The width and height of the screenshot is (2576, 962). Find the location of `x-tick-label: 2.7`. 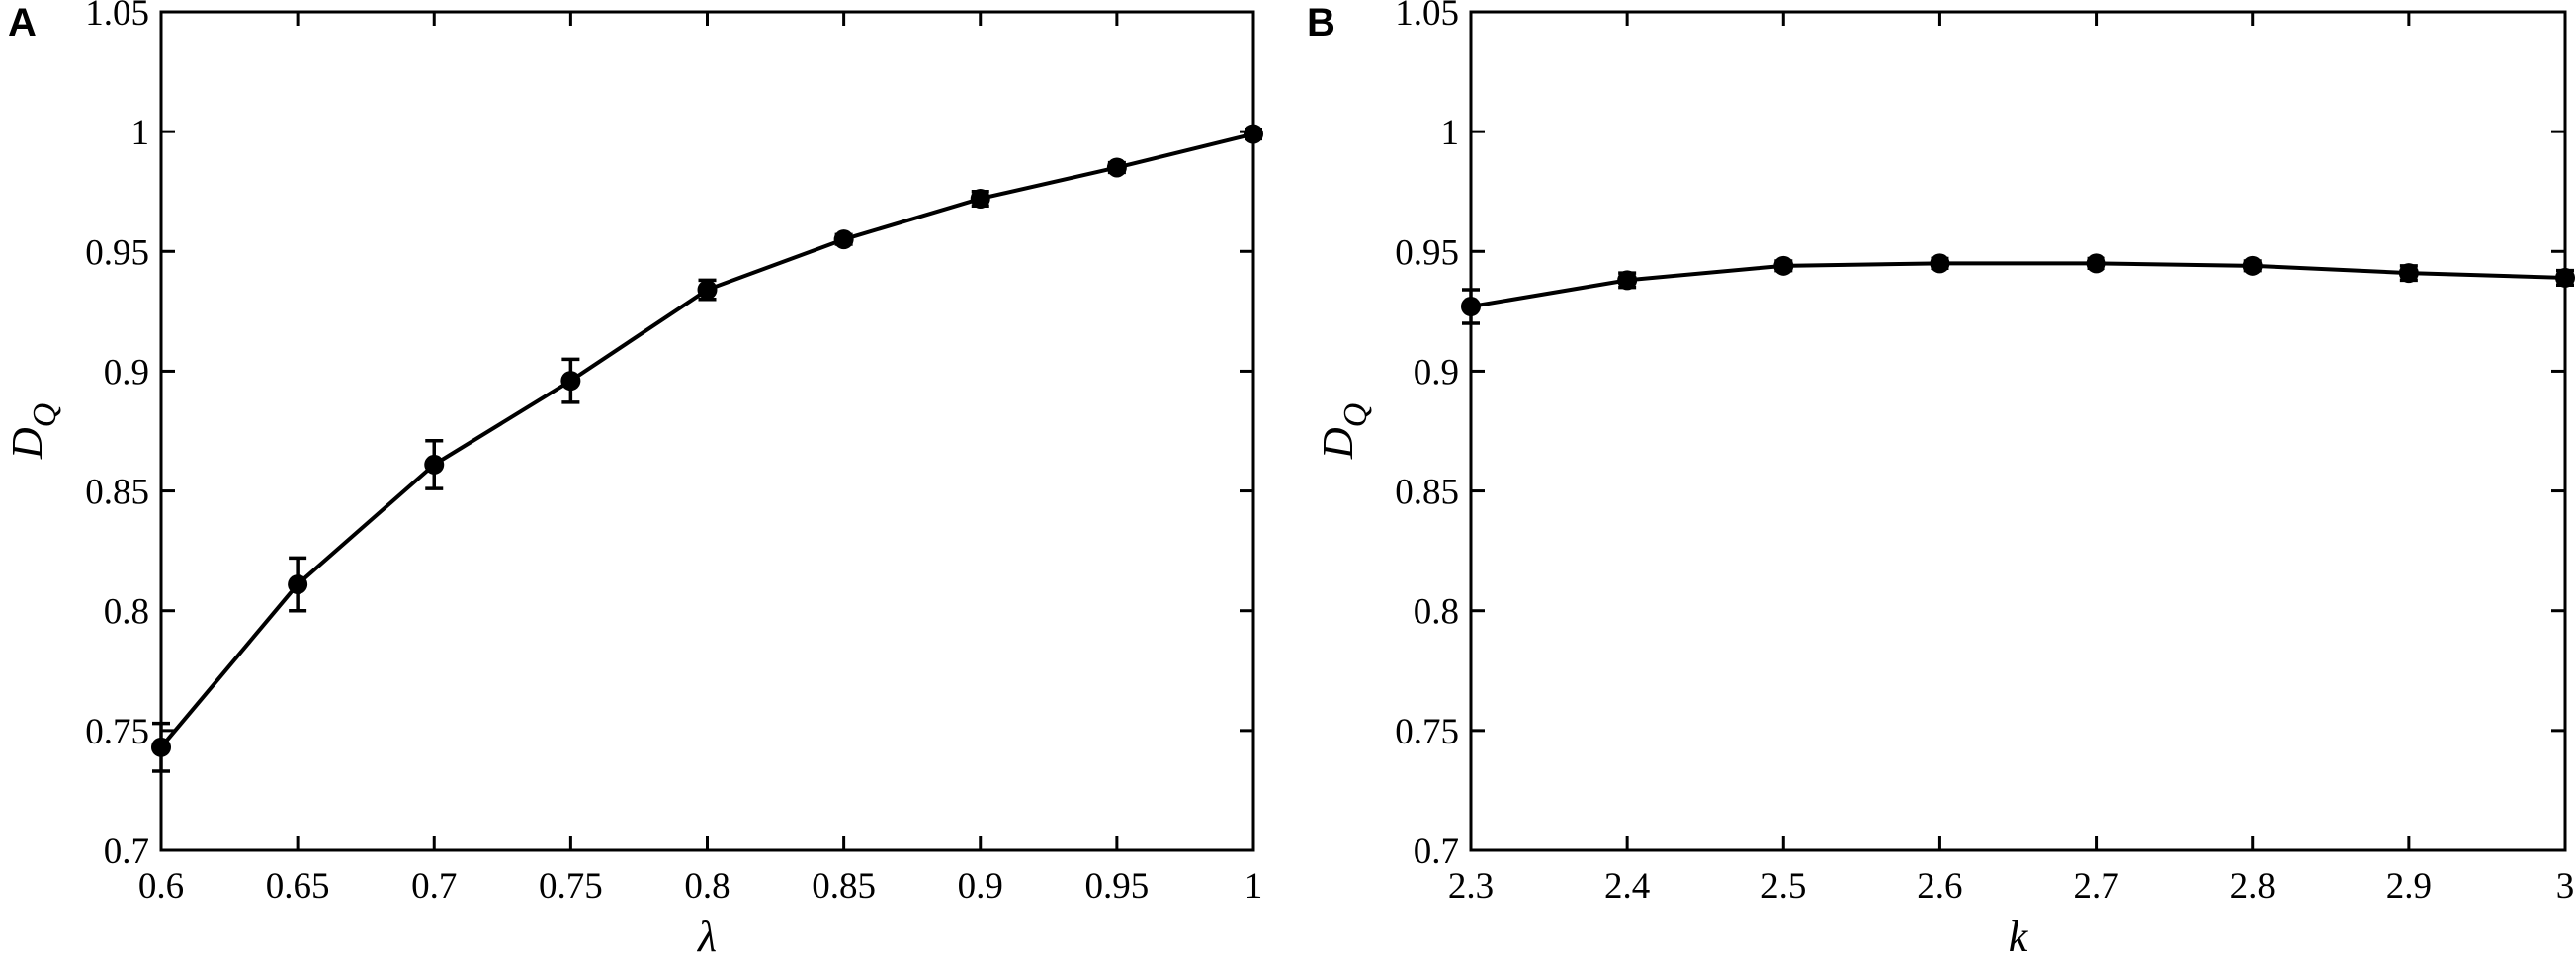

x-tick-label: 2.7 is located at coordinates (2095, 886).